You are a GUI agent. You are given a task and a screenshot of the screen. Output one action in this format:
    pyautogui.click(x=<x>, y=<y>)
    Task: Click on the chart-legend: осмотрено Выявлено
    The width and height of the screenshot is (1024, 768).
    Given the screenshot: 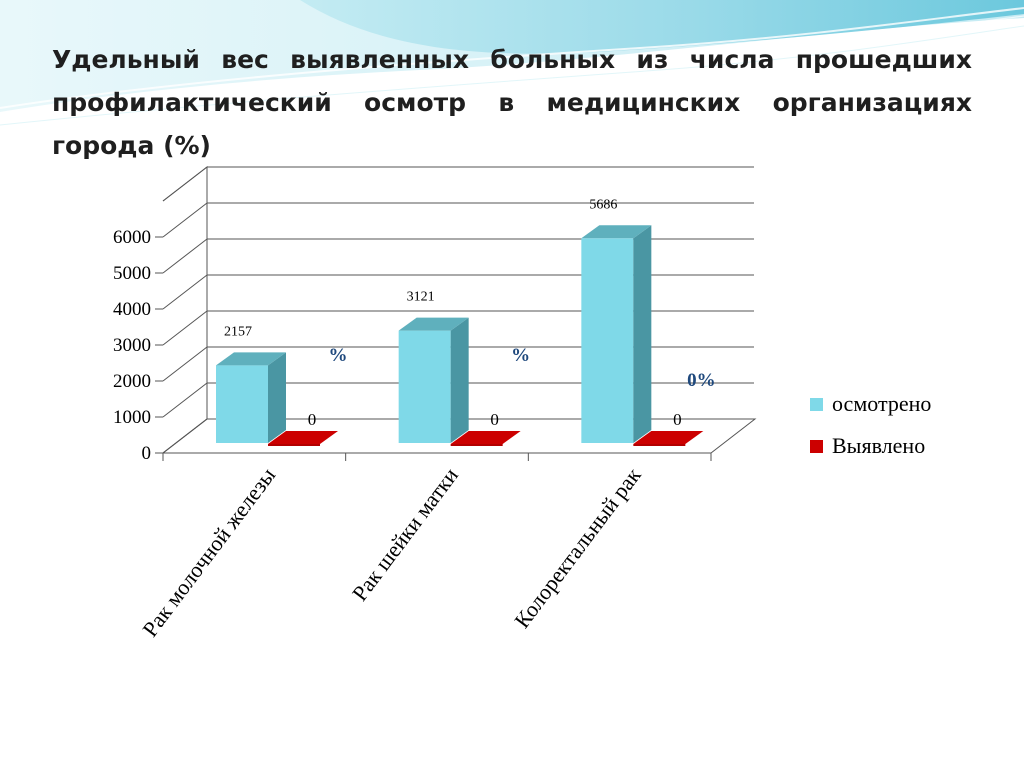 What is the action you would take?
    pyautogui.click(x=870, y=424)
    